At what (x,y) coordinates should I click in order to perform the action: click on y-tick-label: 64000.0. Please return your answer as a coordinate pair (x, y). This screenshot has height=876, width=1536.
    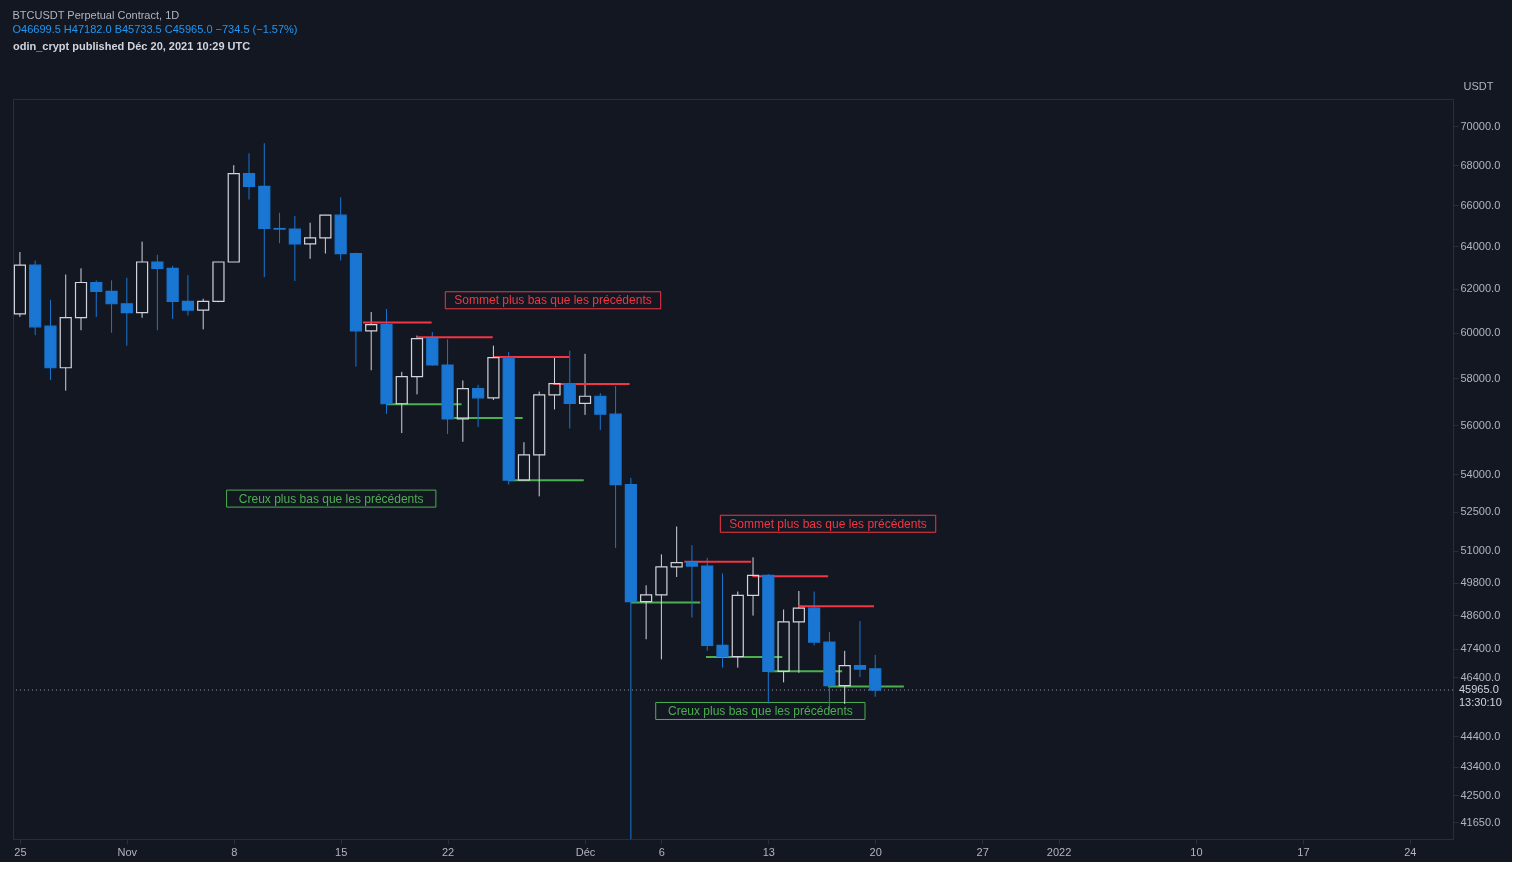
    Looking at the image, I should click on (1480, 245).